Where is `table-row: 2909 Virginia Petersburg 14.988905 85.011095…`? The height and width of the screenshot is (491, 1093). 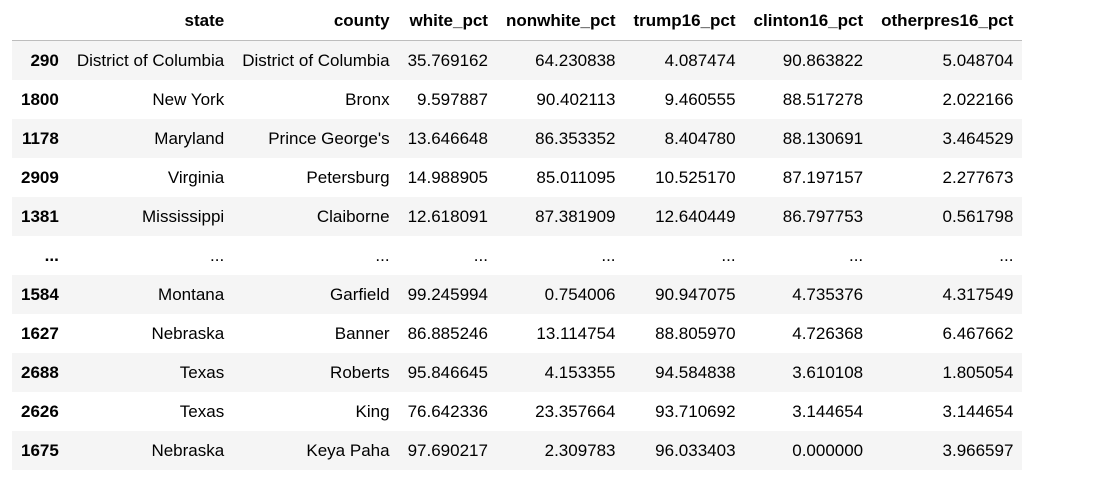
table-row: 2909 Virginia Petersburg 14.988905 85.011095… is located at coordinates (517, 177).